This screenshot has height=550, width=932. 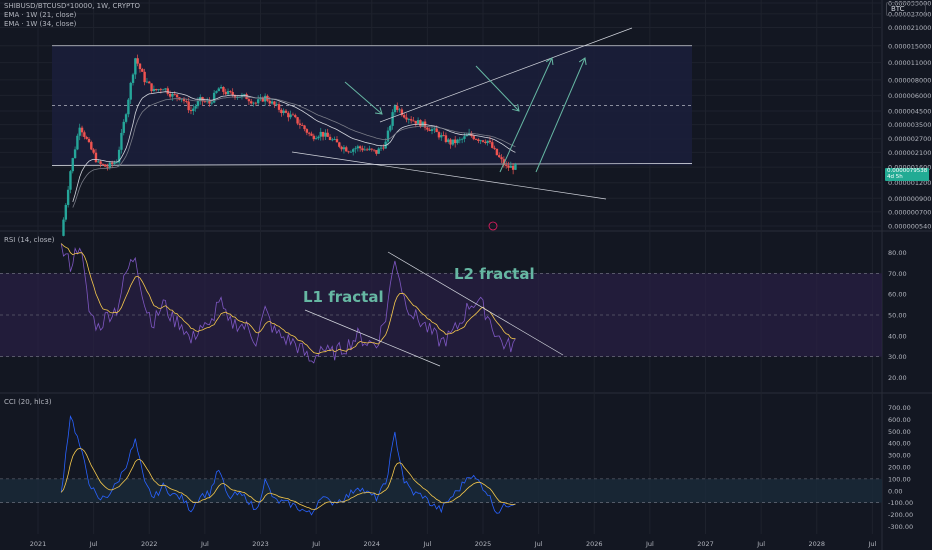 I want to click on ema21-legend: EMA · 1W (21, close), so click(x=40, y=15).